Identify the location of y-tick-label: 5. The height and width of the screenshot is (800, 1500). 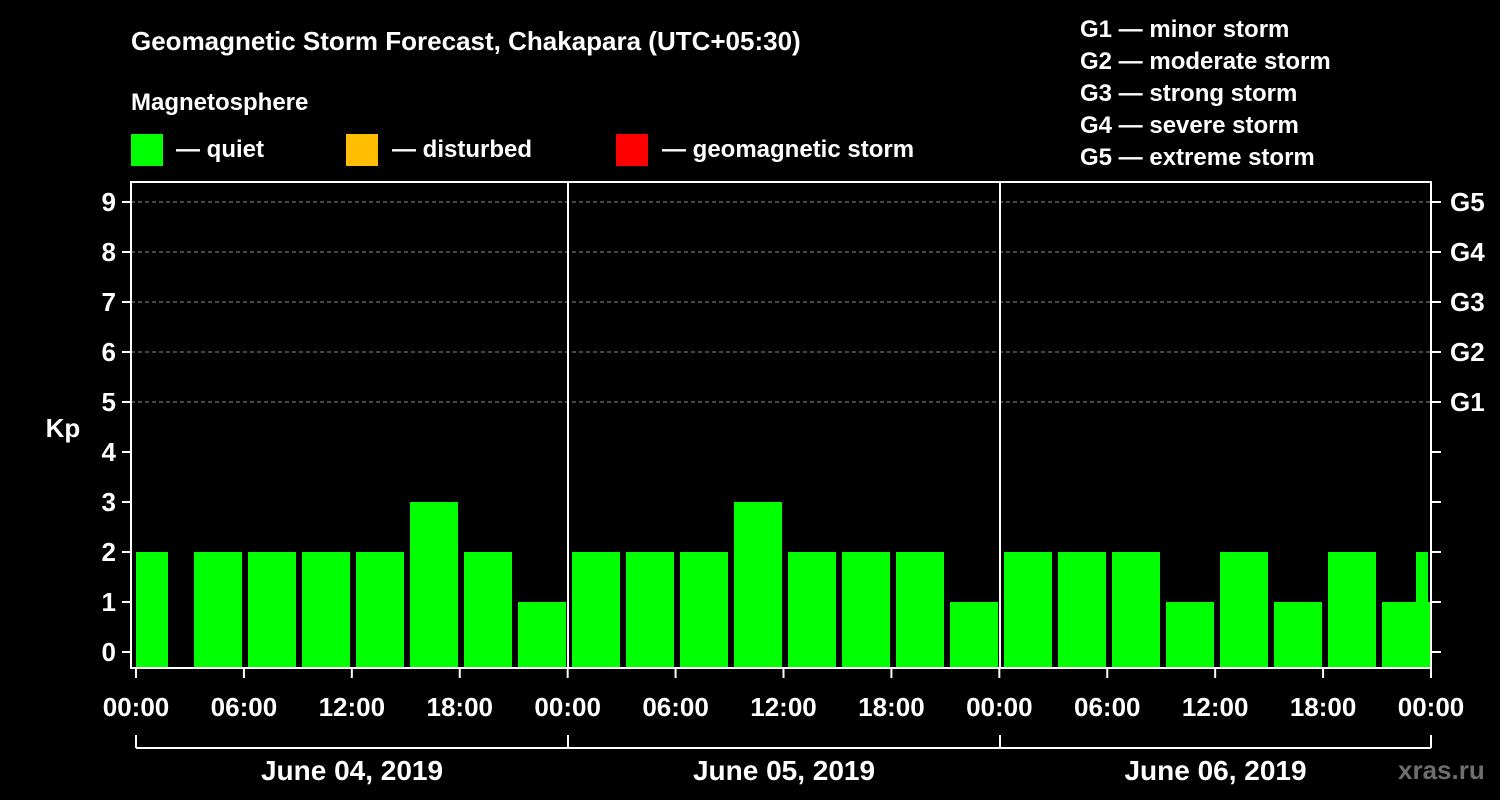
(109, 402).